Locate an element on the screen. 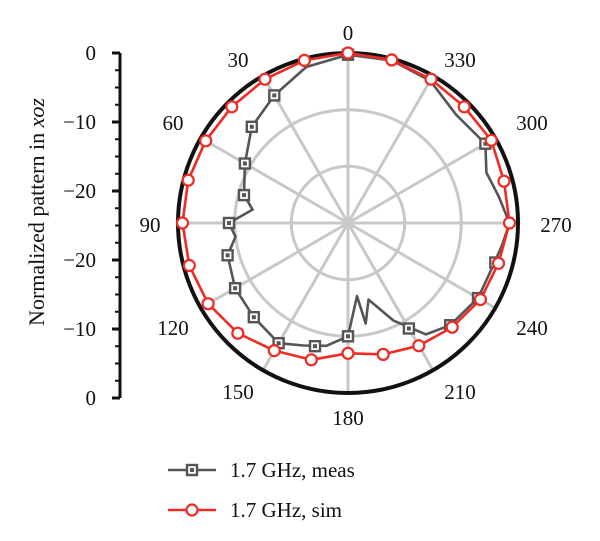 The image size is (600, 541). angle-label-150: 150 is located at coordinates (238, 392).